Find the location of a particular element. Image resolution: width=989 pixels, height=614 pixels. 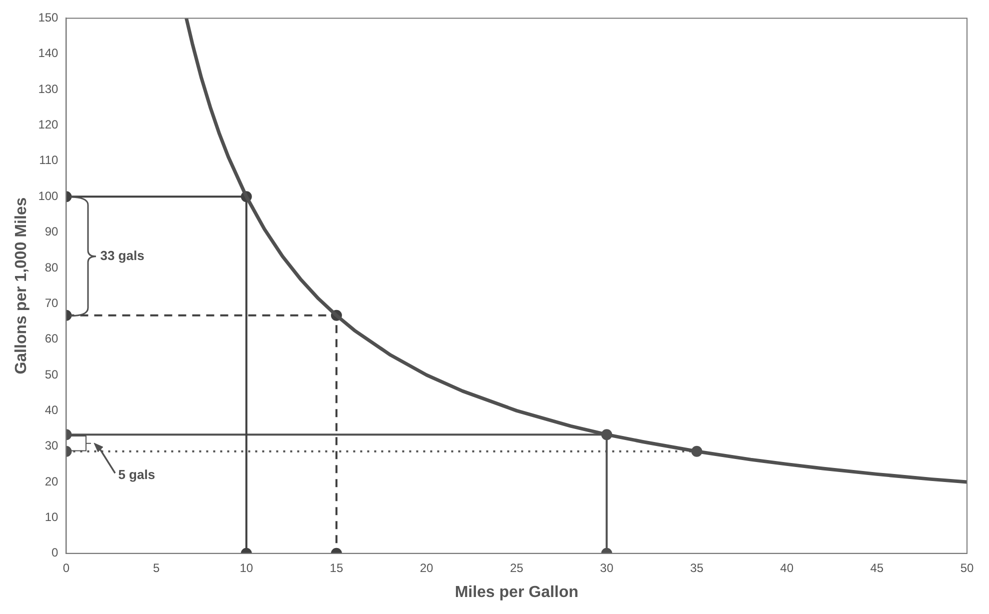

y-tick-label: 10 is located at coordinates (51, 517).